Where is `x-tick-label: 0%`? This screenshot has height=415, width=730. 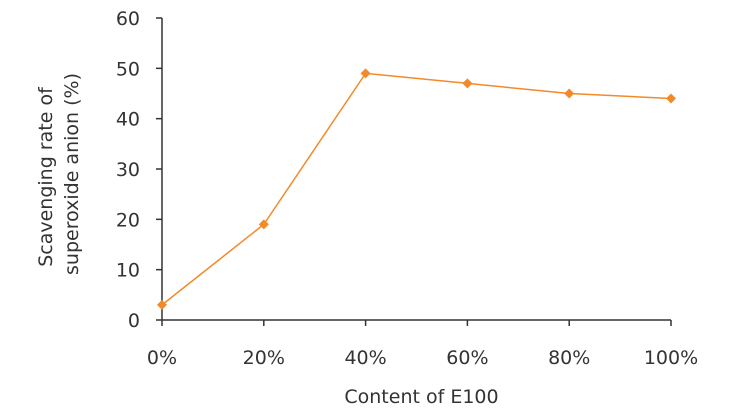 x-tick-label: 0% is located at coordinates (162, 358).